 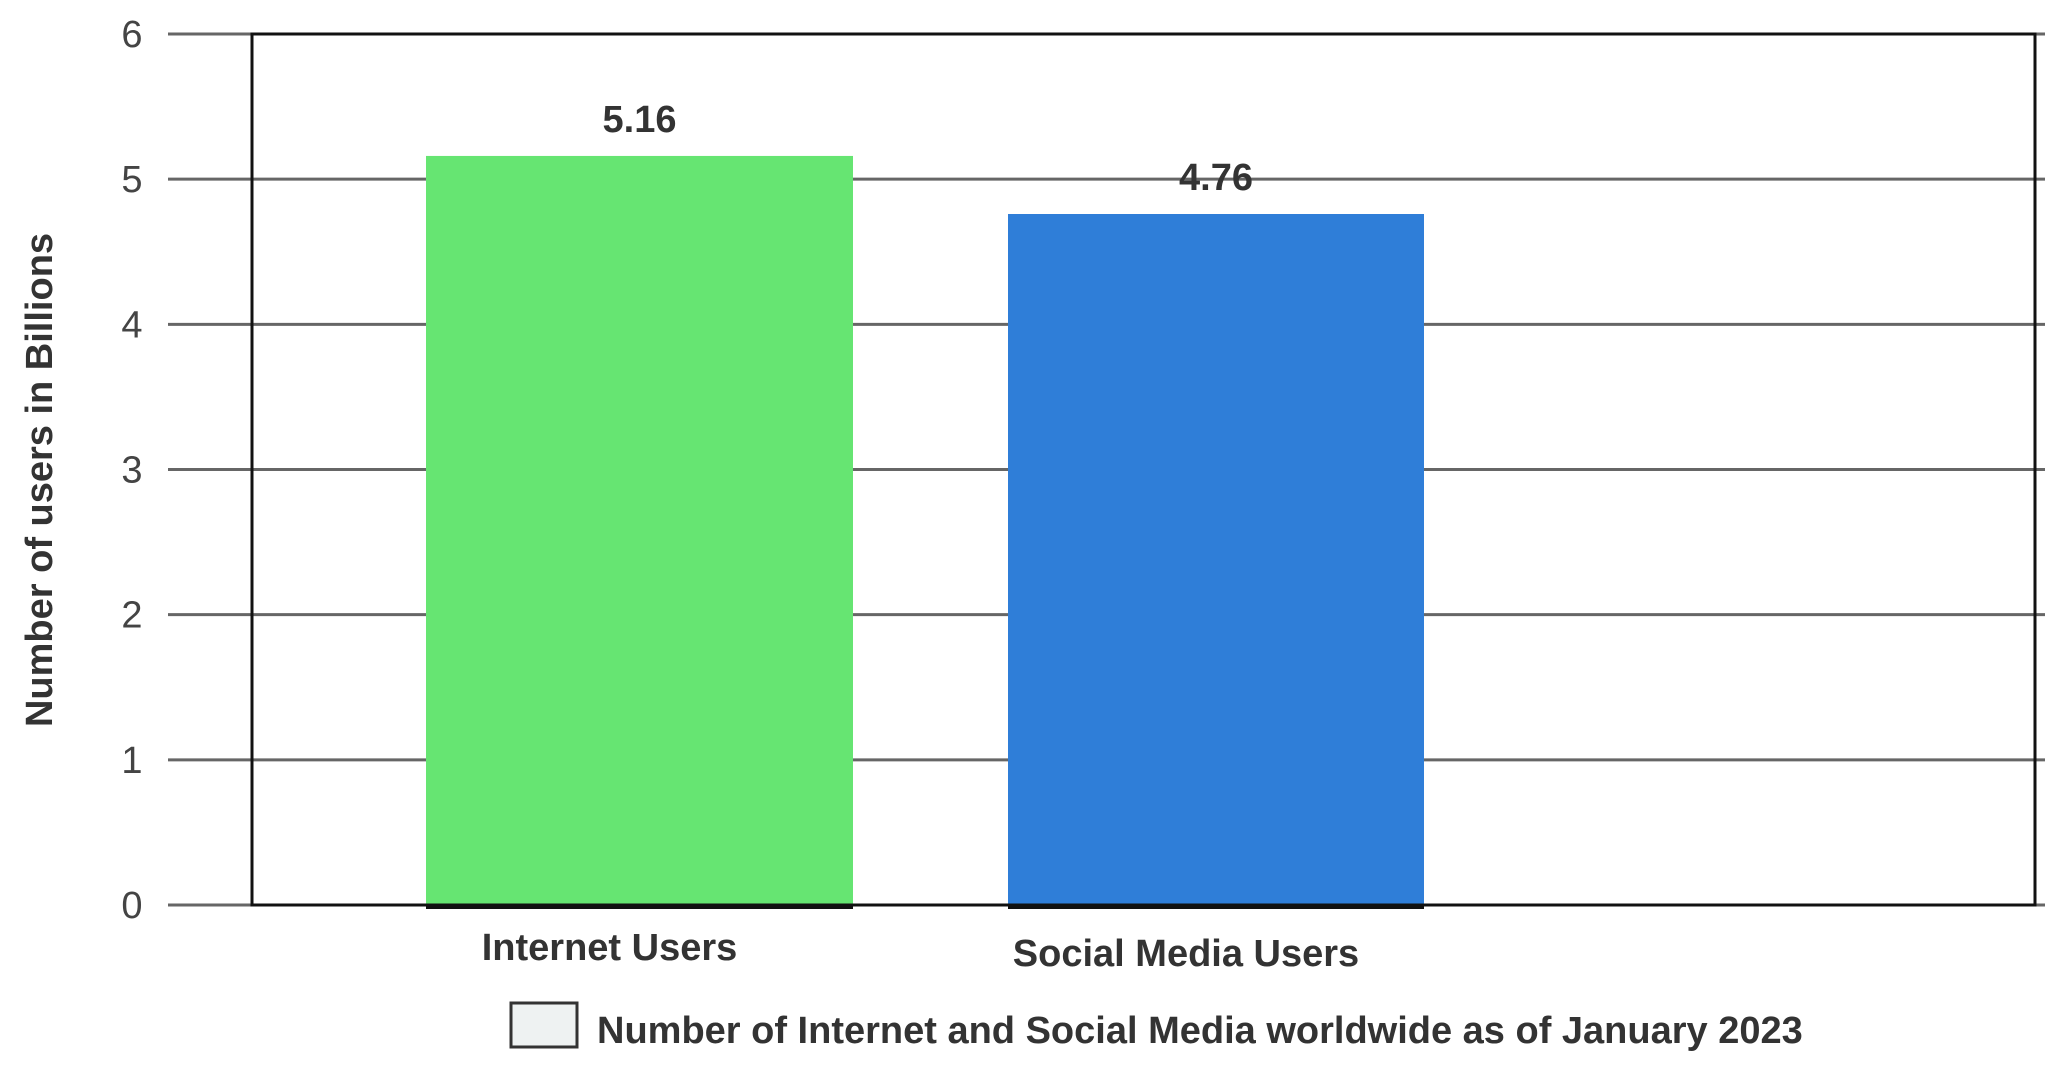 I want to click on y-axis-label: Number of users in Billions, so click(x=40, y=480).